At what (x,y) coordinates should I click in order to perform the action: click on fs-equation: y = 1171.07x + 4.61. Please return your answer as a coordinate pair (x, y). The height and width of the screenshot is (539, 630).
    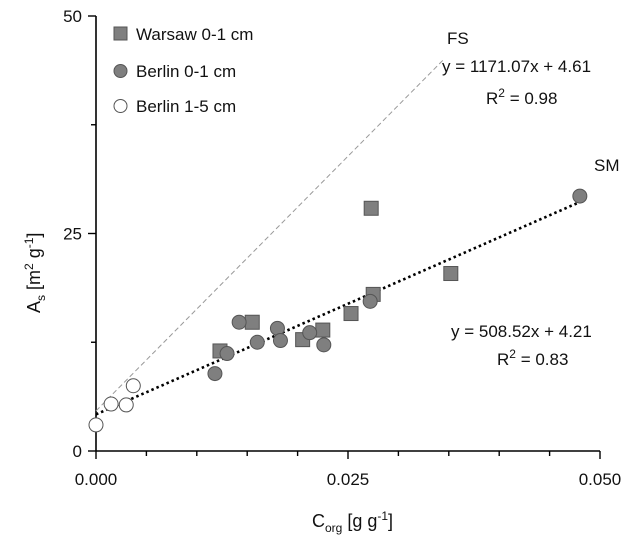
    Looking at the image, I should click on (516, 66).